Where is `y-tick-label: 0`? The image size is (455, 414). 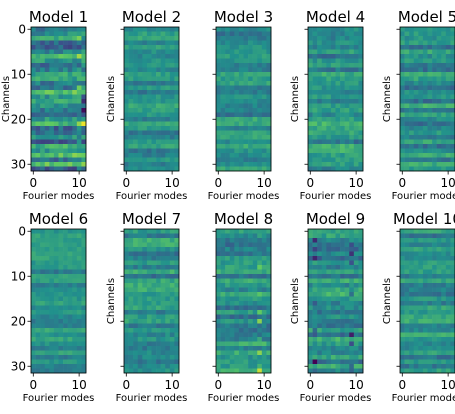
y-tick-label: 0 is located at coordinates (22, 231).